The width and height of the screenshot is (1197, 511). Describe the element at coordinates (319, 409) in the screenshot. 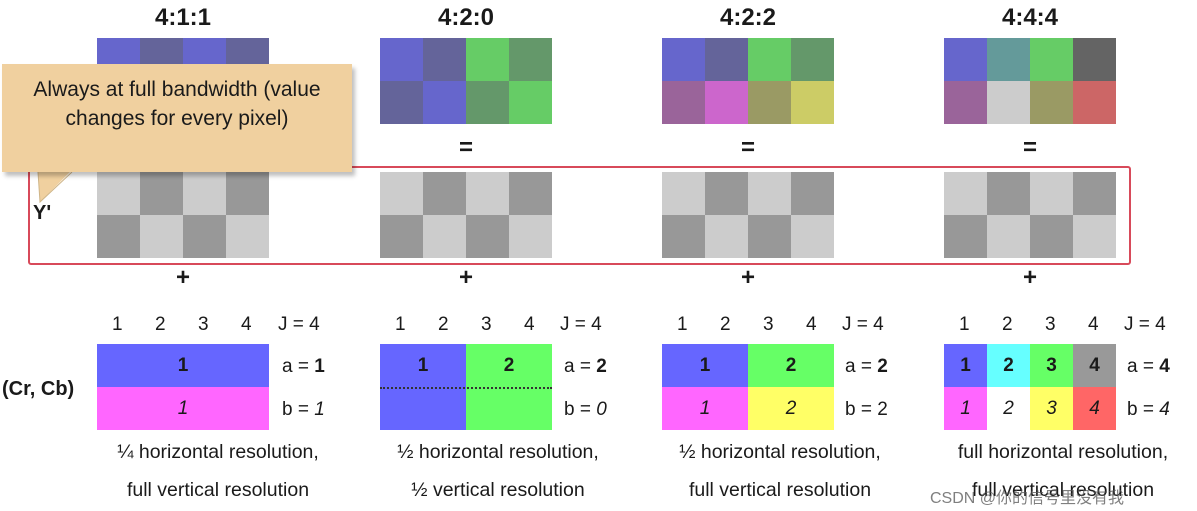

I see `b-value: 1` at that location.